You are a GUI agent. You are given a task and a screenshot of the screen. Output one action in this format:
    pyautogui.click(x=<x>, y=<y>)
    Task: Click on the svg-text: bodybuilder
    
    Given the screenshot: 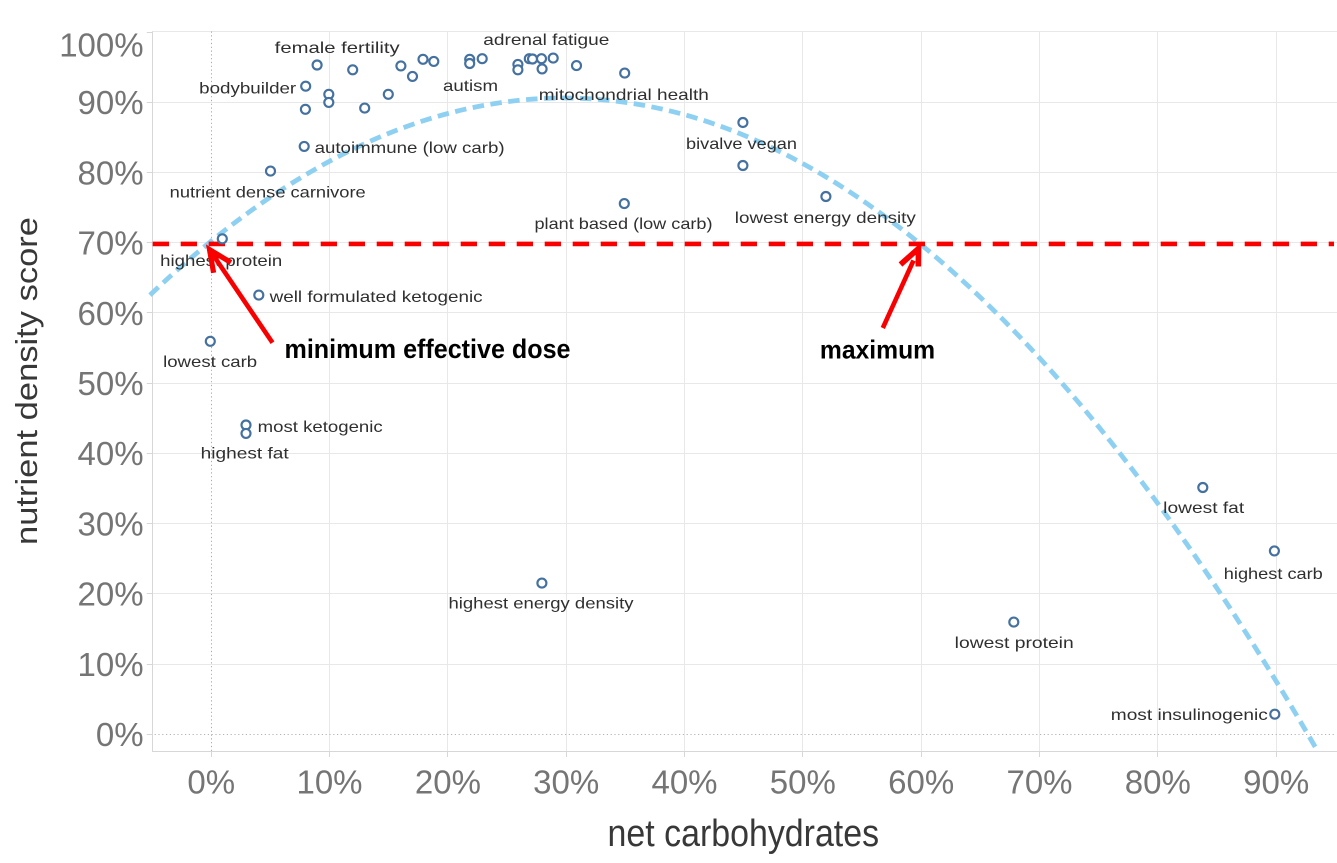 What is the action you would take?
    pyautogui.click(x=248, y=89)
    